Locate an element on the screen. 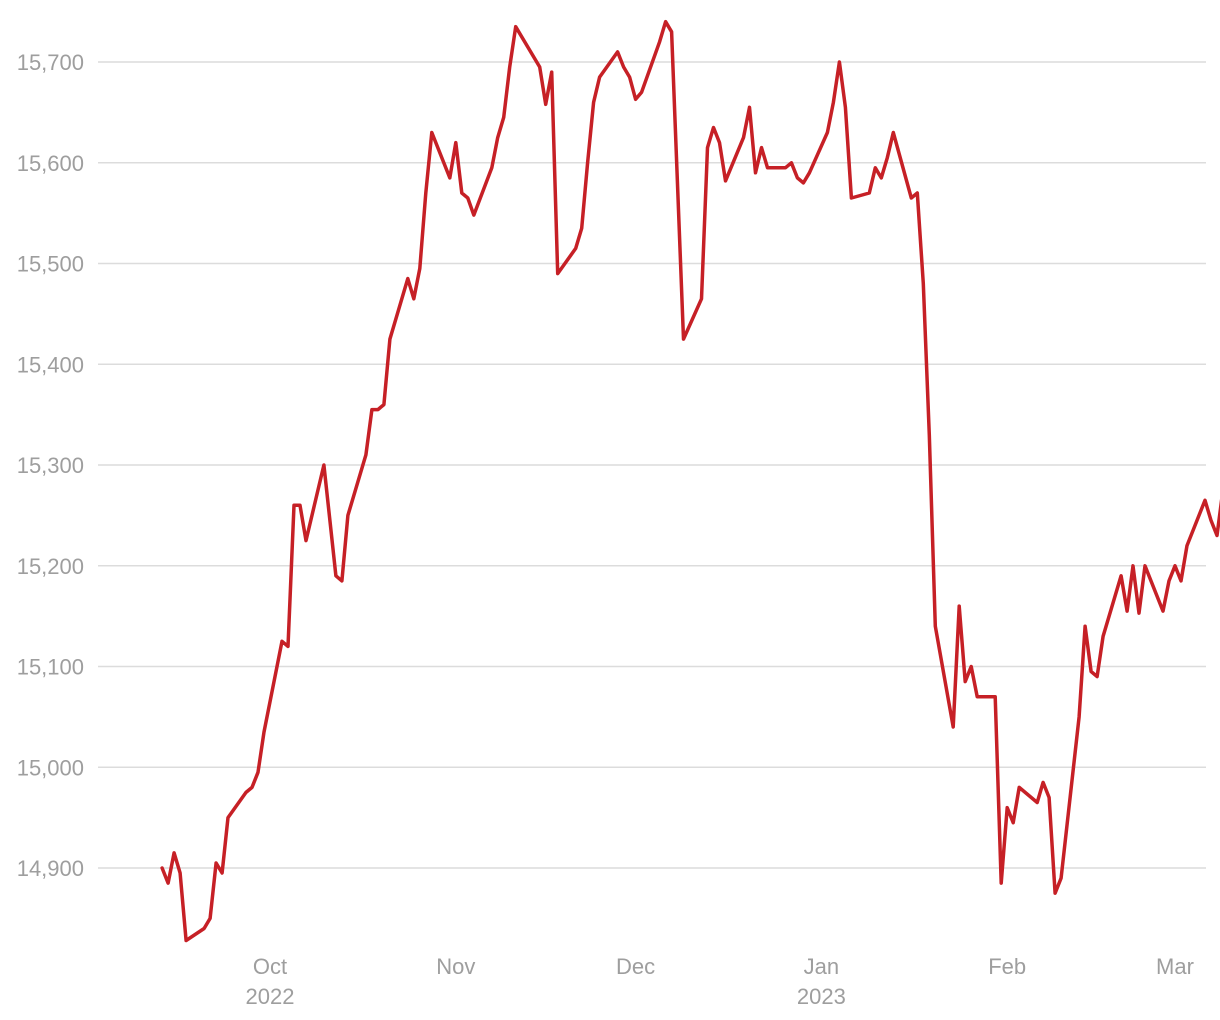  x-tick-label: Feb is located at coordinates (1007, 966).